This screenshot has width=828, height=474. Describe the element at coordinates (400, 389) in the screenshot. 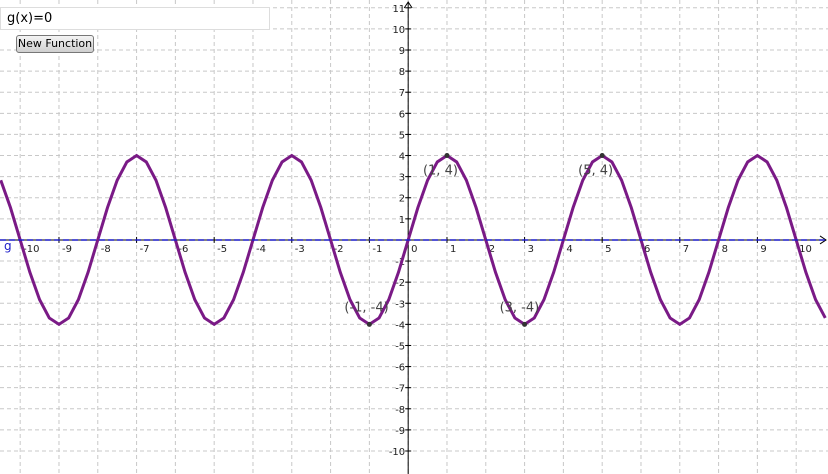

I see `y-tick-label: -7` at that location.